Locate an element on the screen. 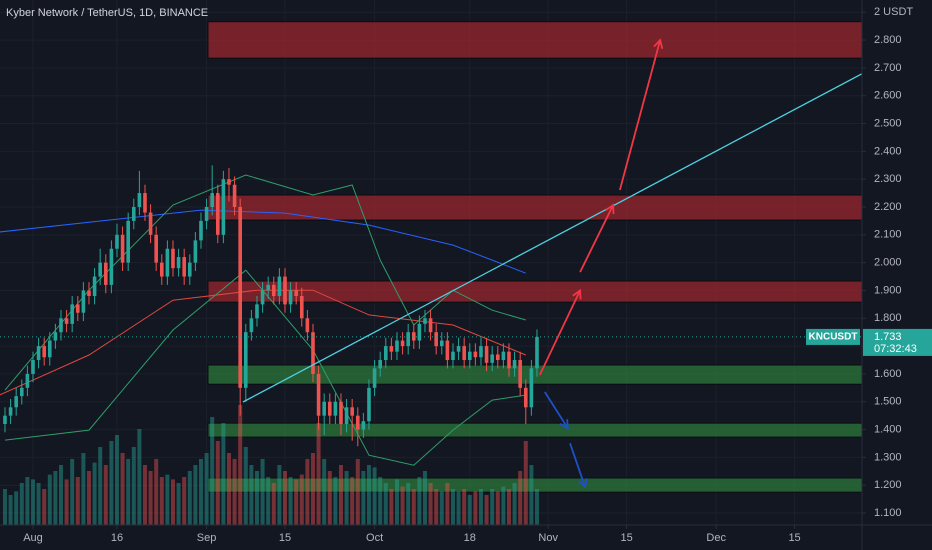  arrow is located at coordinates (578, 465).